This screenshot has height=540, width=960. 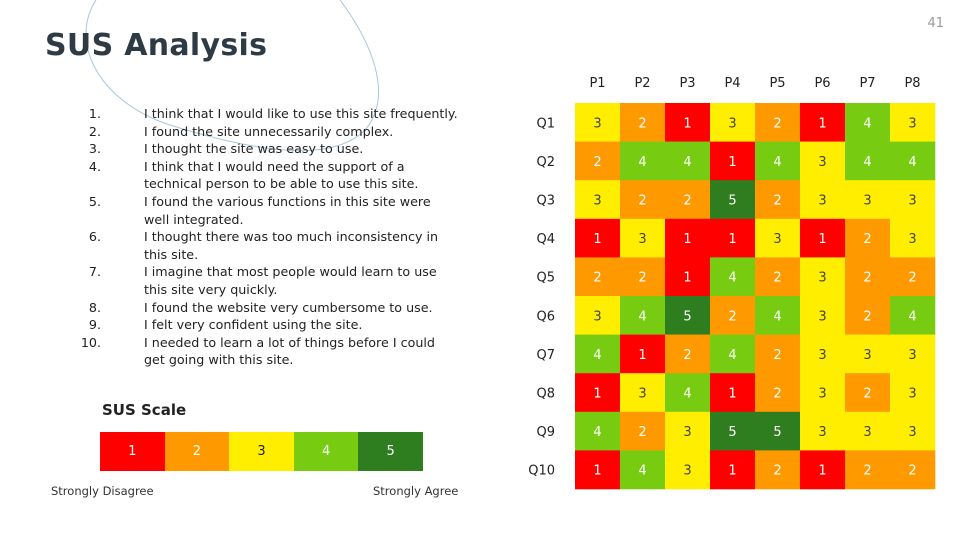 What do you see at coordinates (545, 162) in the screenshot?
I see `row-label: Q2` at bounding box center [545, 162].